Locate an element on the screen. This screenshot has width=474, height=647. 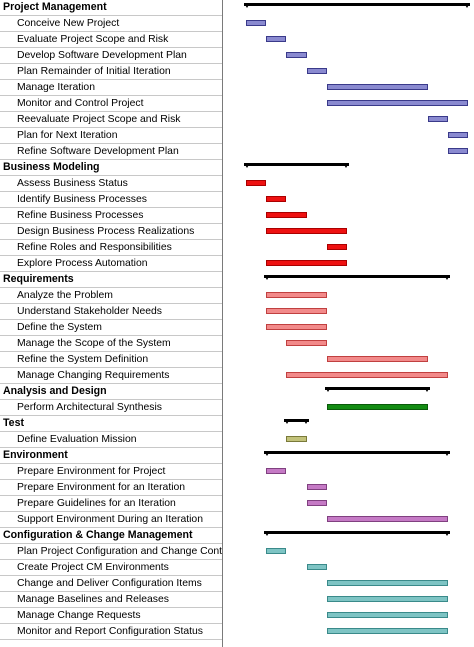
task-label: Assess Business Status is located at coordinates (111, 184).